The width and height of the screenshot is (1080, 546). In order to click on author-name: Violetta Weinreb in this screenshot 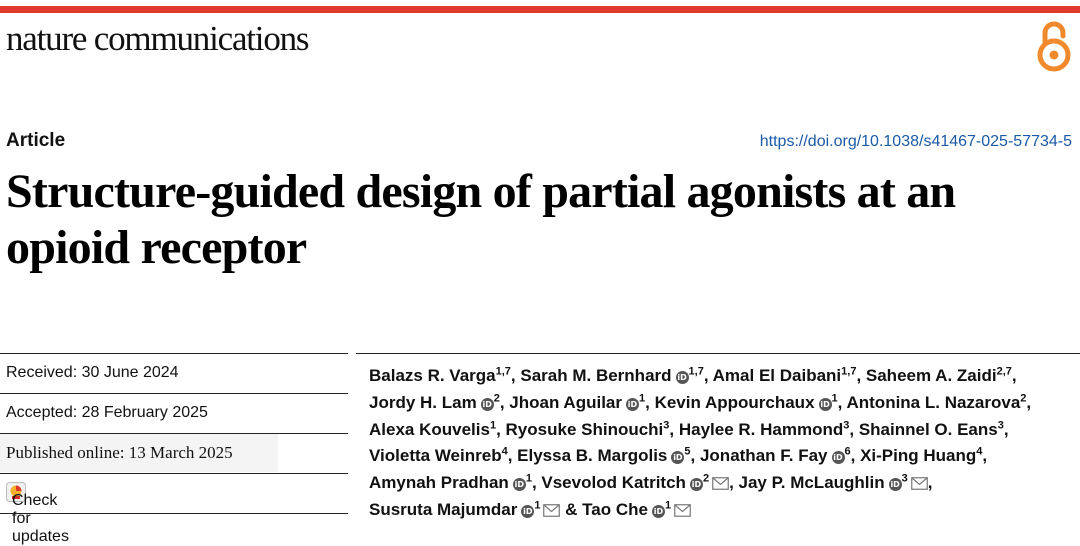, I will do `click(435, 456)`.